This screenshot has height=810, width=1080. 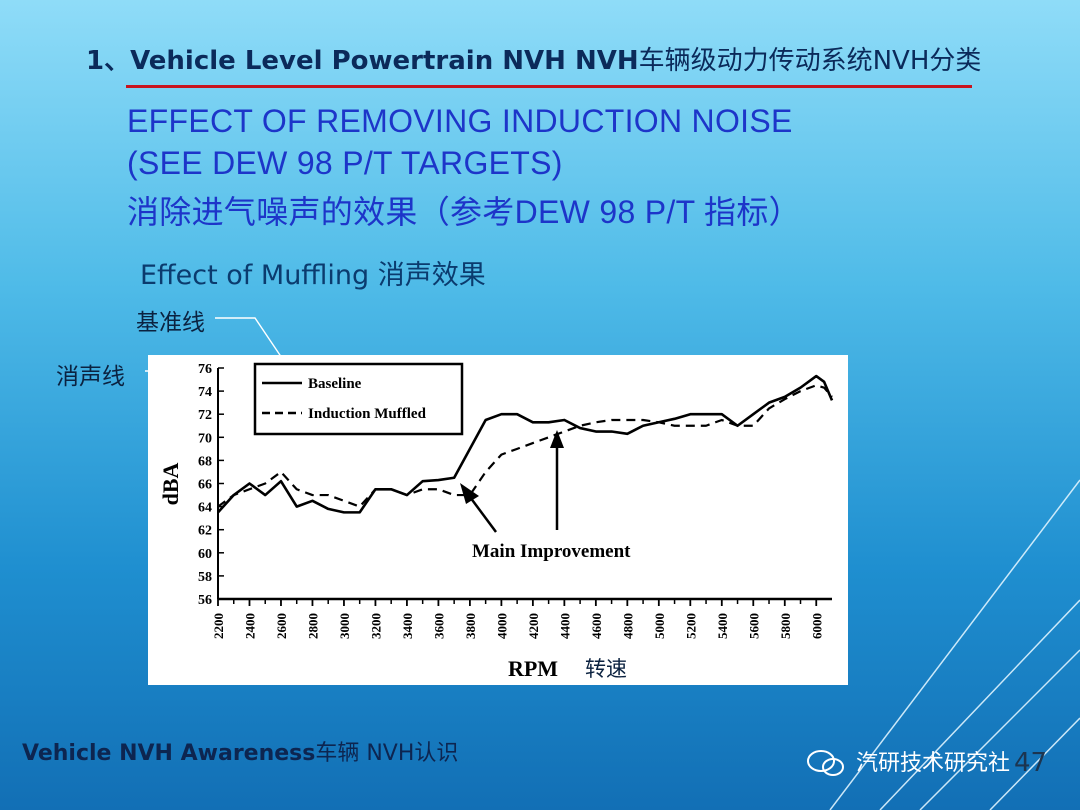 What do you see at coordinates (345, 163) in the screenshot?
I see `heading-line-2: (SEE DEW 98 P/T TARGETS)` at bounding box center [345, 163].